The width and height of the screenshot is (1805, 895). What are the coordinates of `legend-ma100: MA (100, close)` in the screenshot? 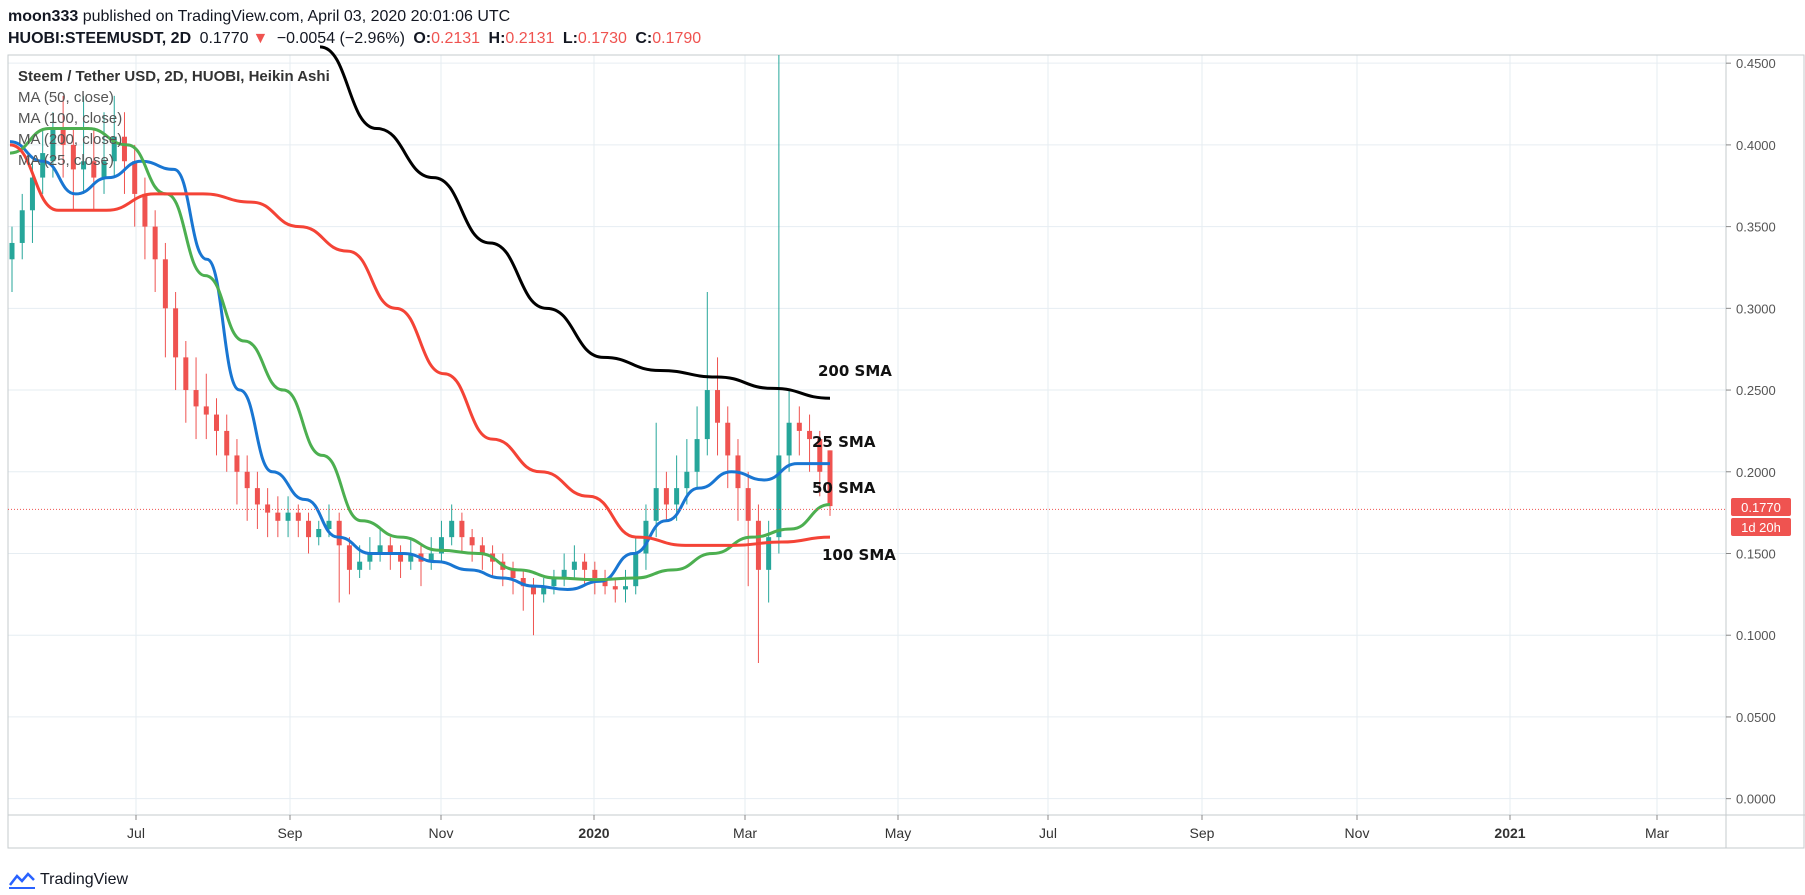 It's located at (70, 118).